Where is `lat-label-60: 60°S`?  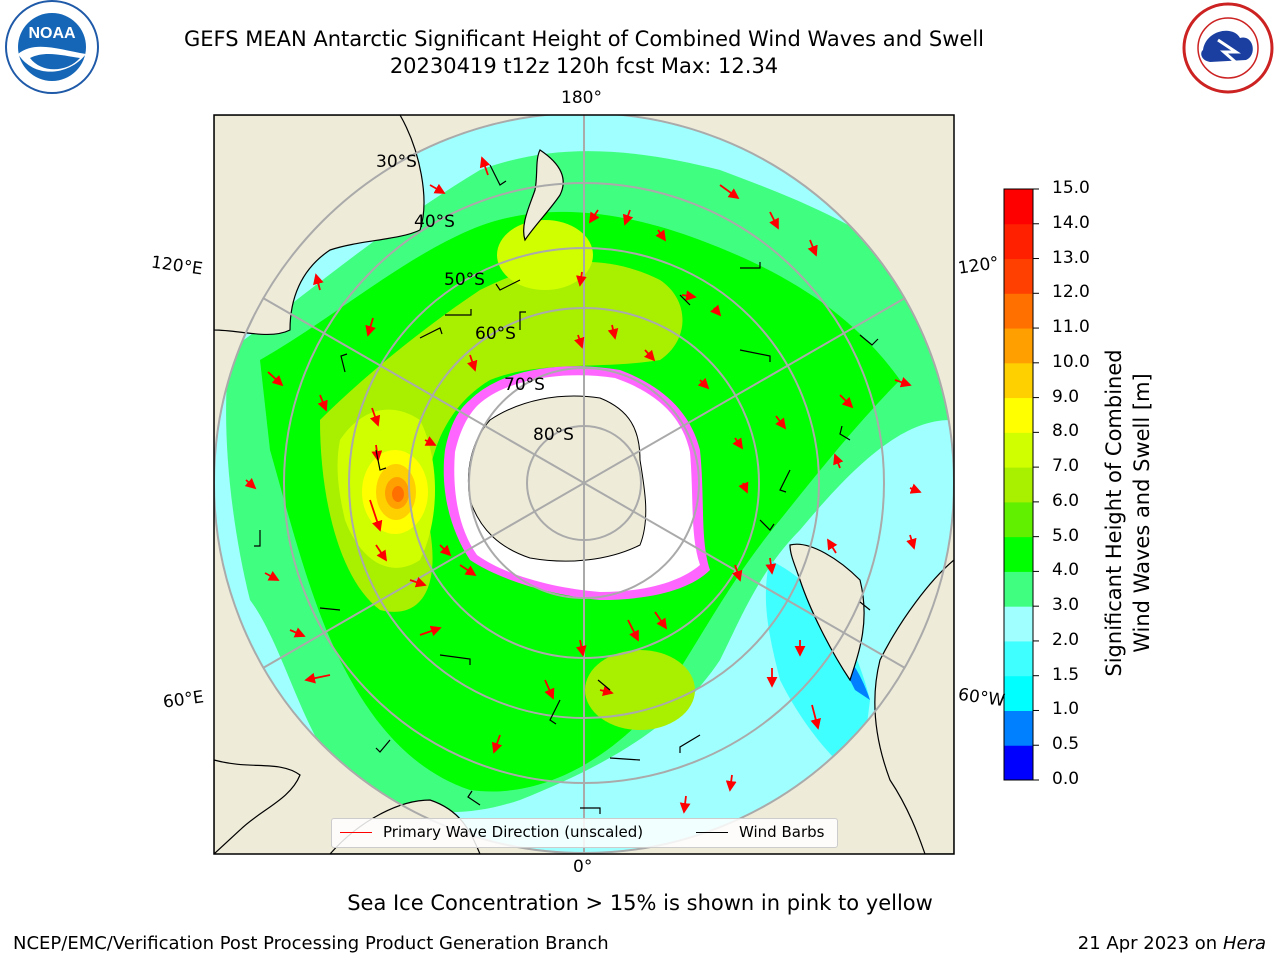
lat-label-60: 60°S is located at coordinates (495, 334).